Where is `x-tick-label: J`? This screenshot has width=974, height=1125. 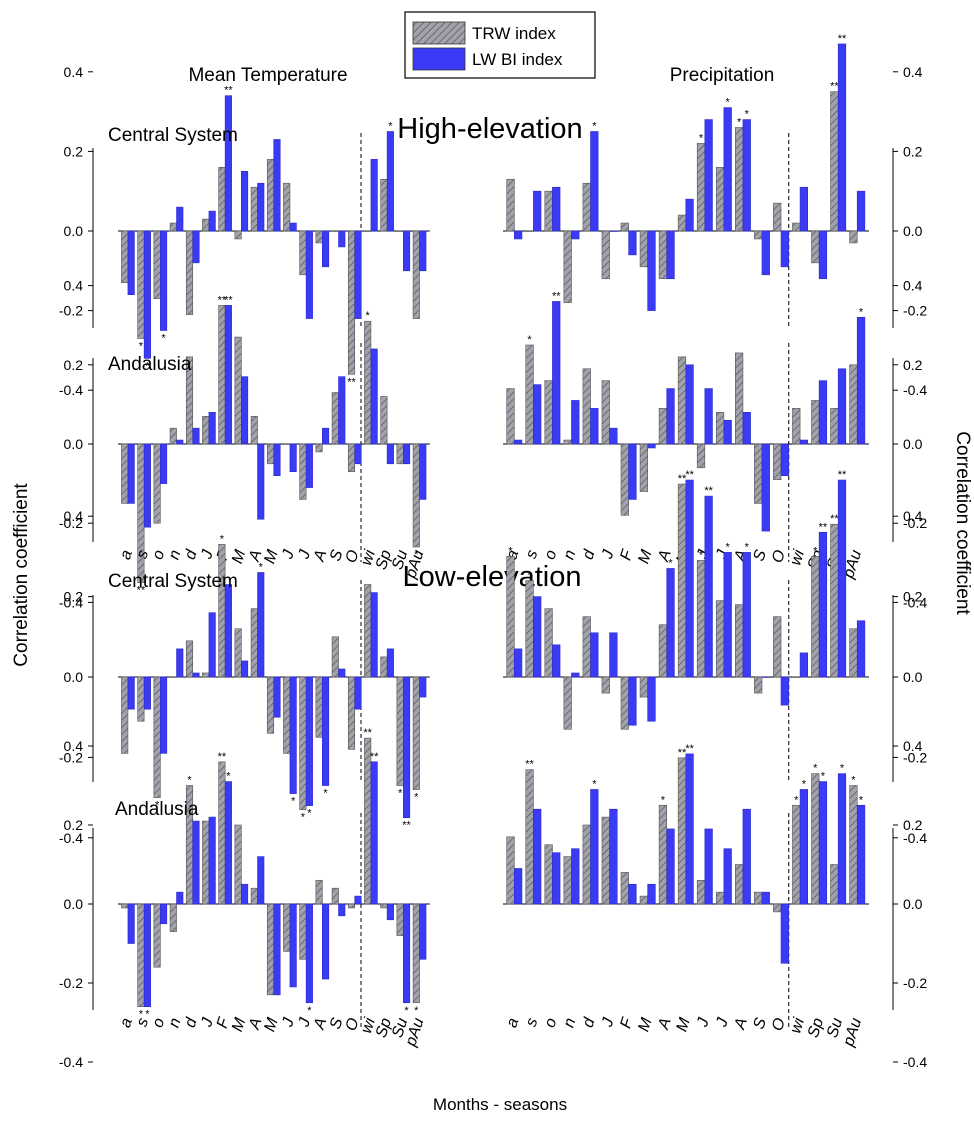
x-tick-label: J is located at coordinates (703, 1022).